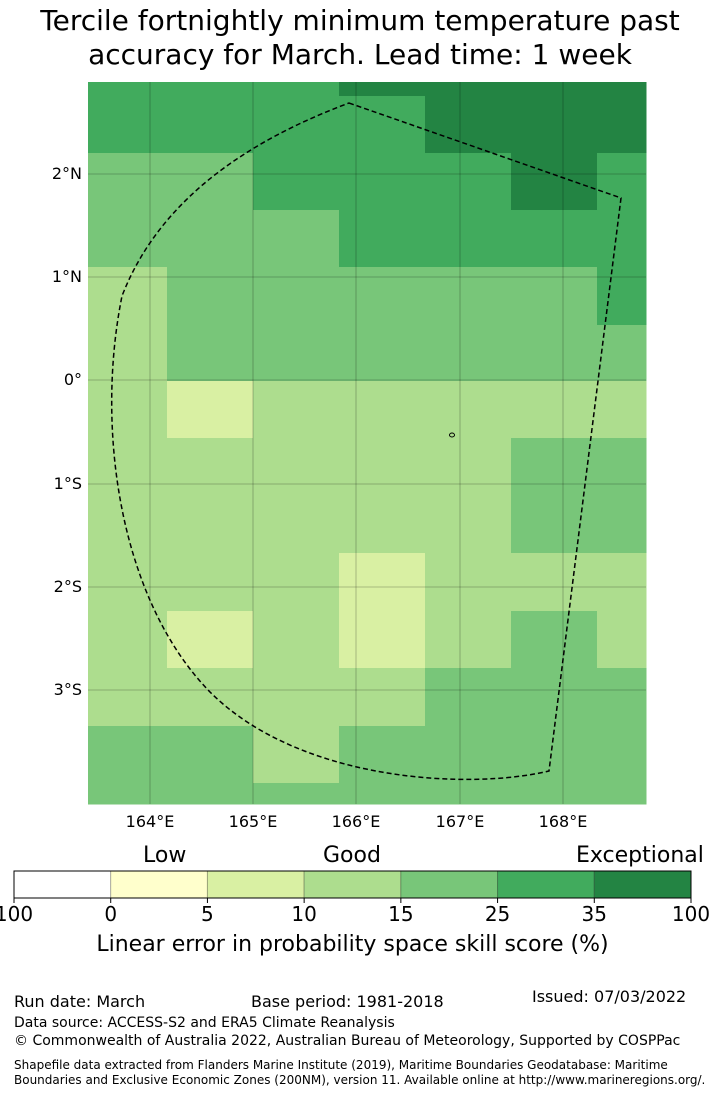  I want to click on lat-label: 1°N, so click(66, 276).